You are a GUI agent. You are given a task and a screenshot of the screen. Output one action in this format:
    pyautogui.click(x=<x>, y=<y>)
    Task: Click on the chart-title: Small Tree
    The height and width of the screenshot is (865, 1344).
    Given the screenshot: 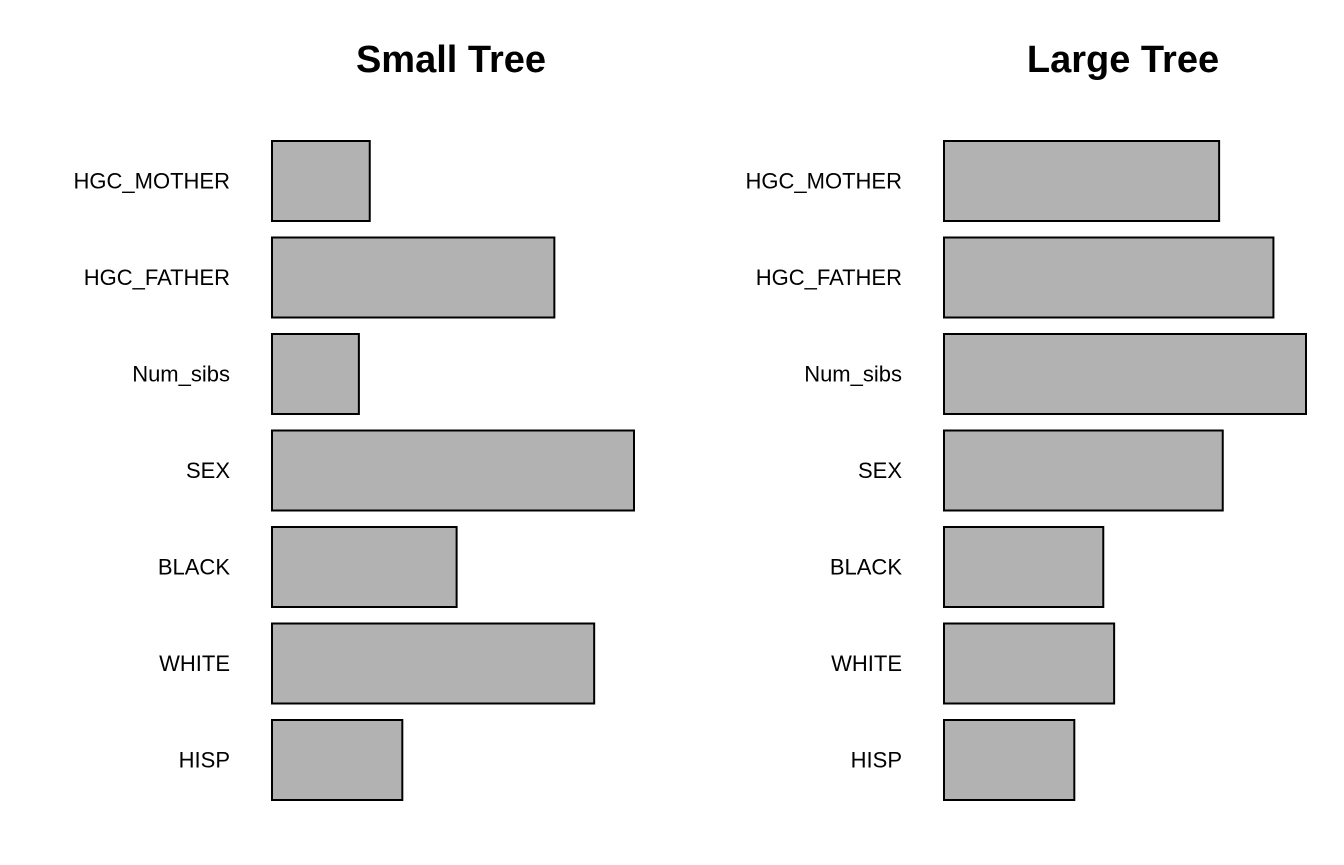 What is the action you would take?
    pyautogui.click(x=451, y=60)
    